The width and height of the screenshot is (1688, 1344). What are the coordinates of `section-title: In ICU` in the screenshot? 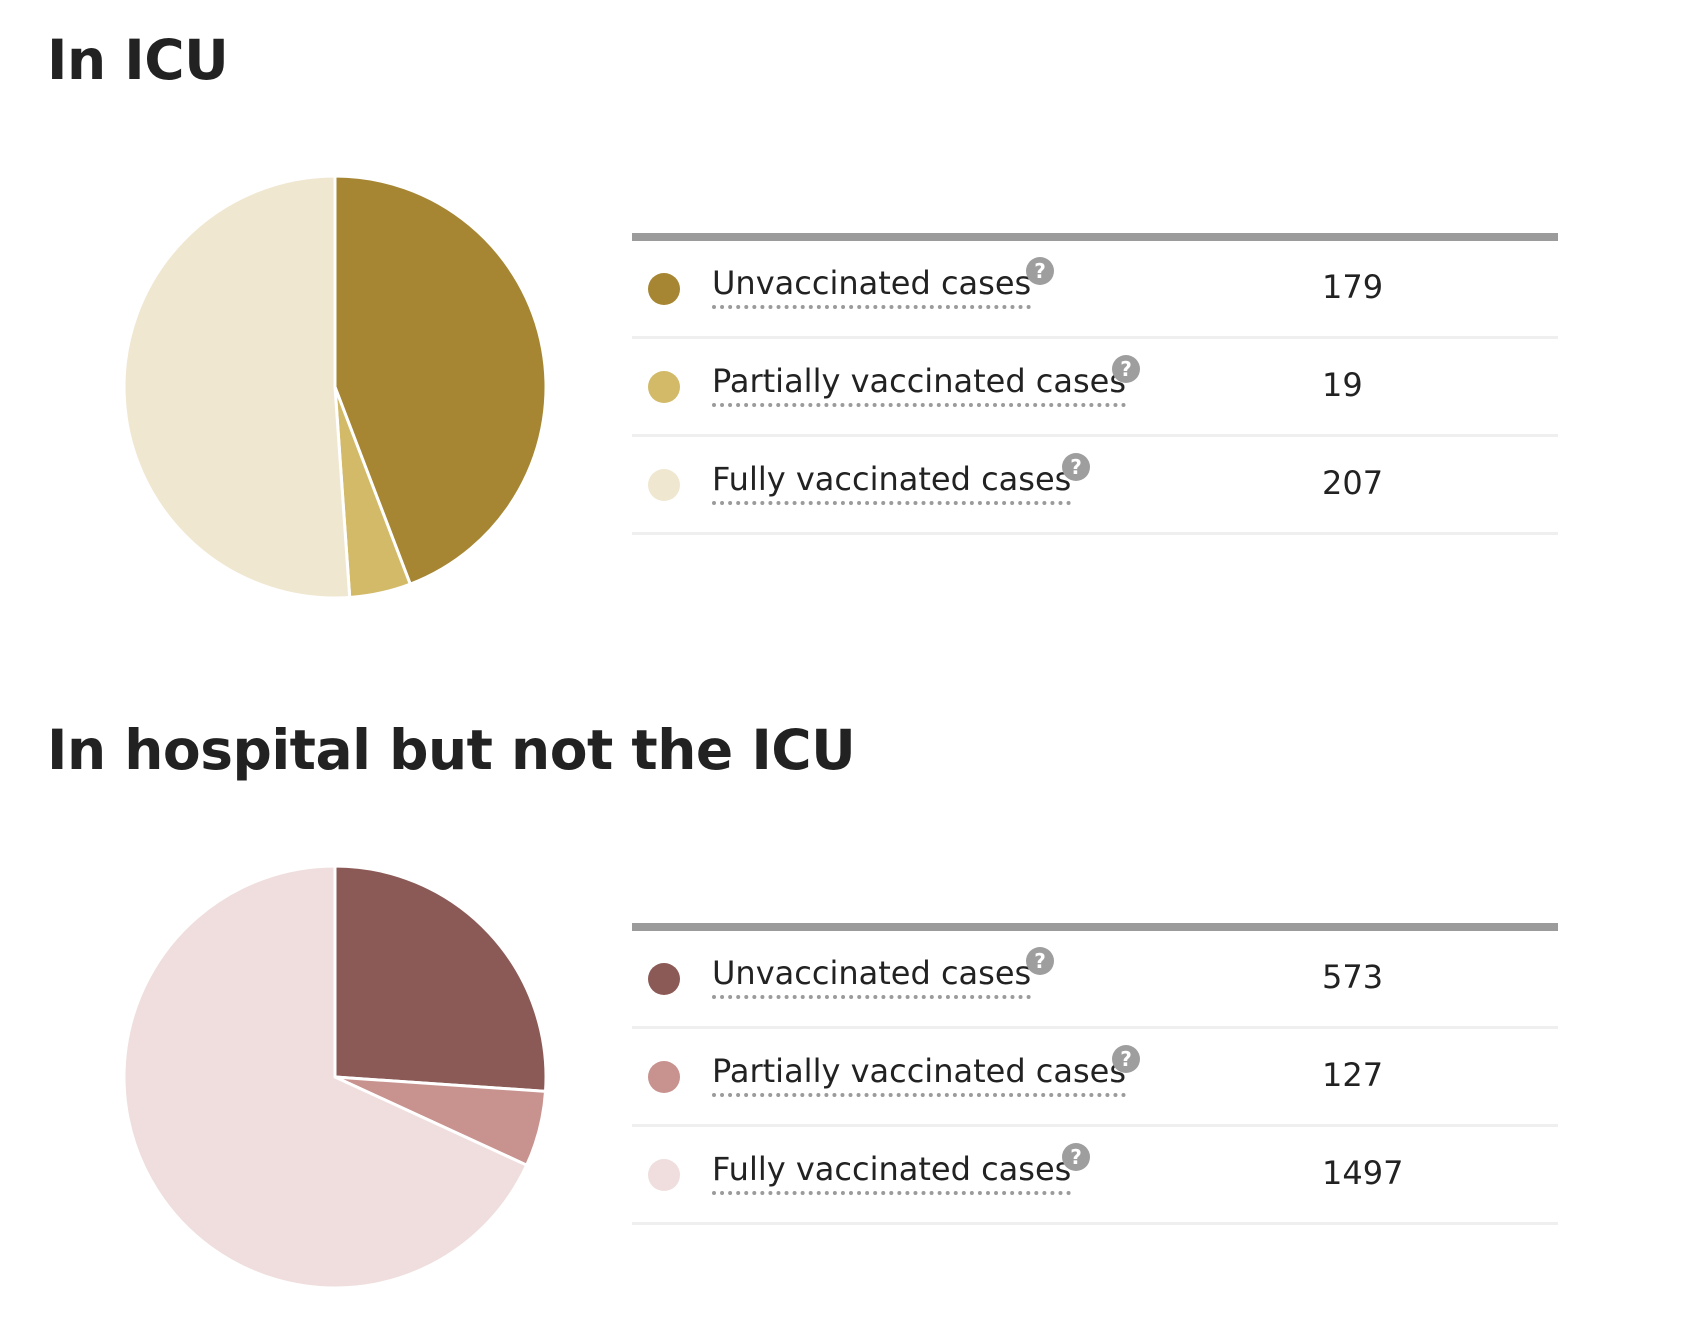 It's located at (138, 60).